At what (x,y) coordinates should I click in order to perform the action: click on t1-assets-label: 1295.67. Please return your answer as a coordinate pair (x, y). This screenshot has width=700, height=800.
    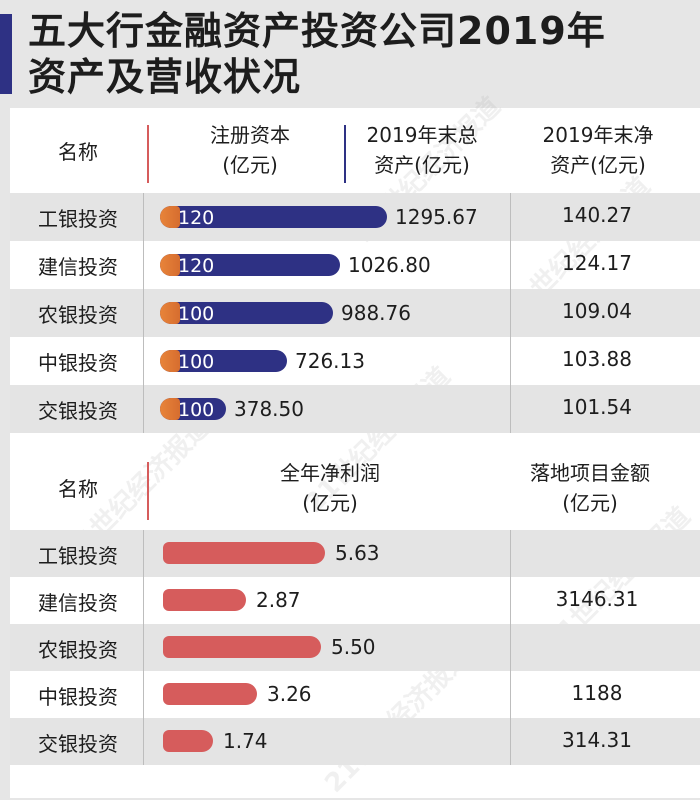
    Looking at the image, I should click on (436, 217).